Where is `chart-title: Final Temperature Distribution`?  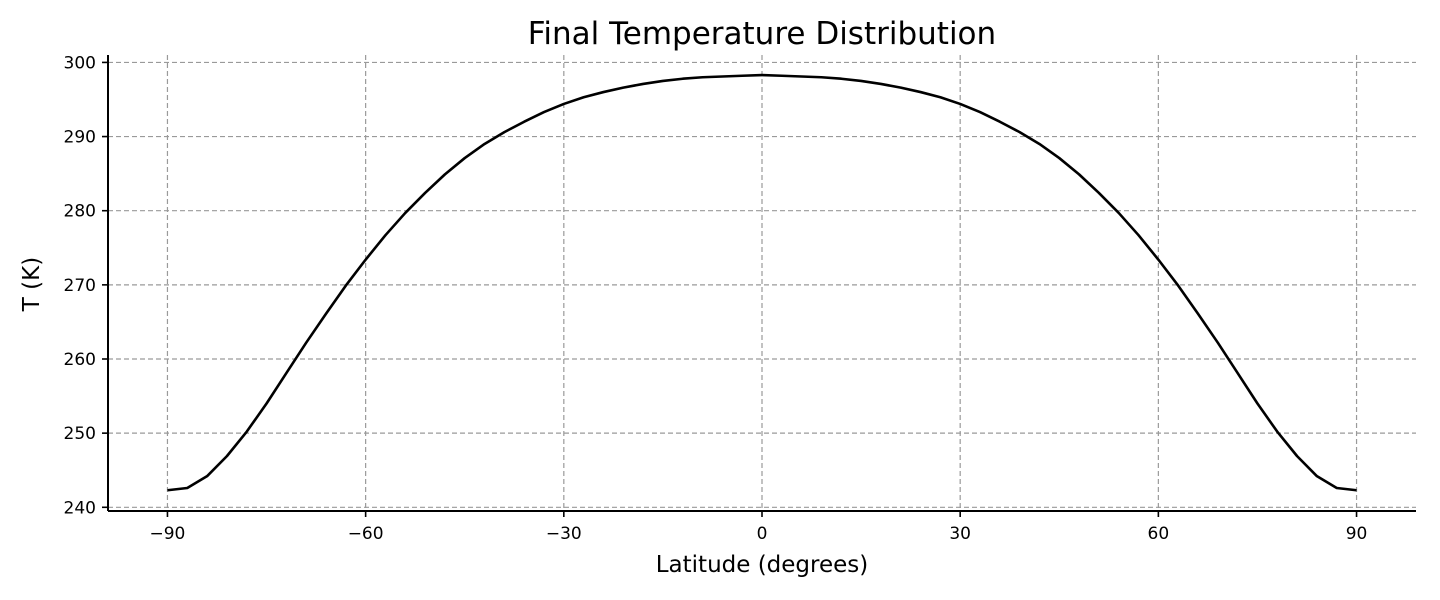
chart-title: Final Temperature Distribution is located at coordinates (762, 34).